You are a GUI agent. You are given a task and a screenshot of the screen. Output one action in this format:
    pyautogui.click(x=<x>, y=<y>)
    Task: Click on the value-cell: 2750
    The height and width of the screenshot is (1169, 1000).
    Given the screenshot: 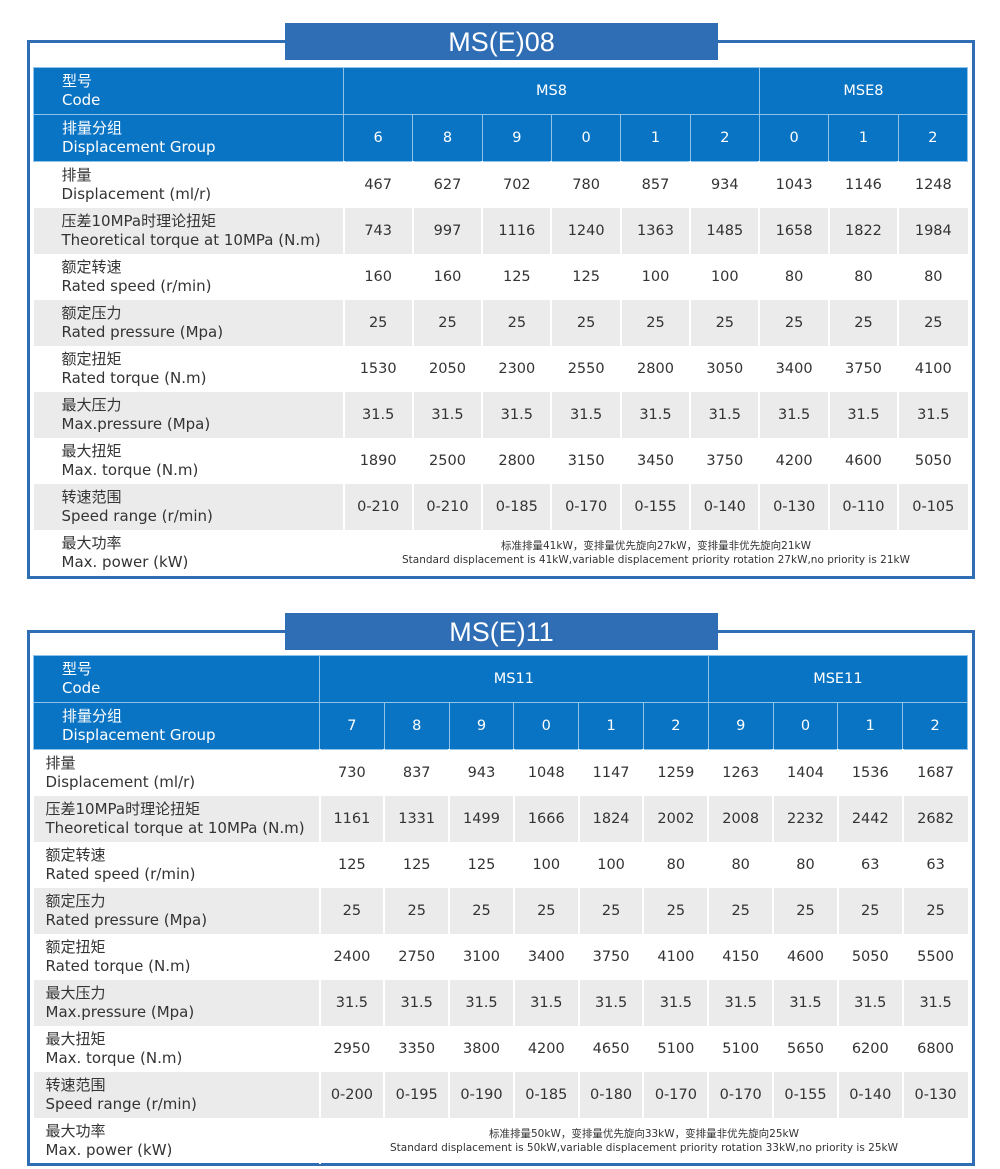 What is the action you would take?
    pyautogui.click(x=416, y=957)
    